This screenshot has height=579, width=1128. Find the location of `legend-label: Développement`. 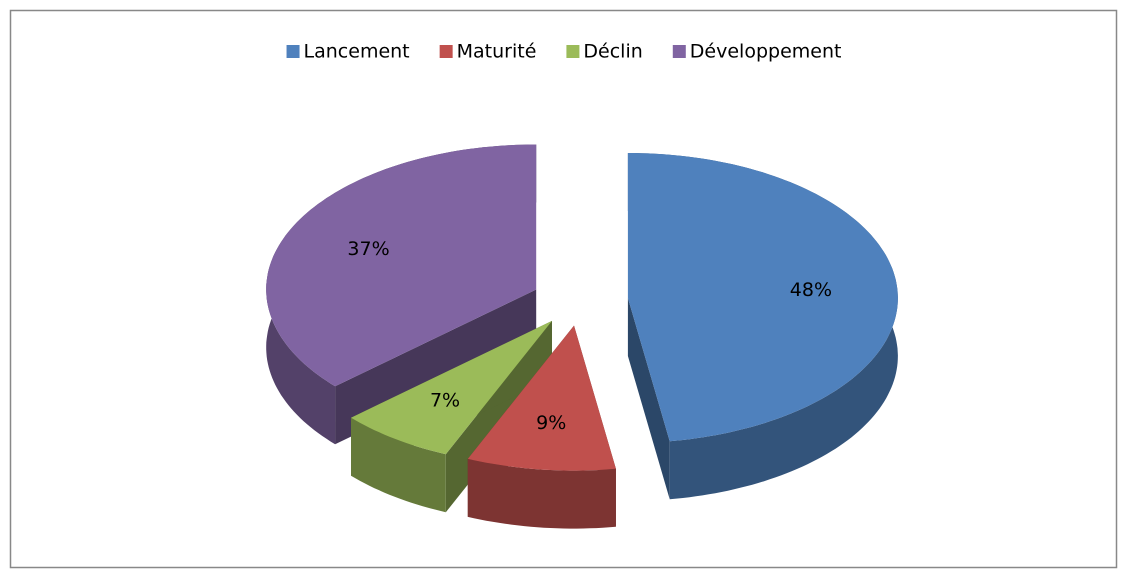

legend-label: Développement is located at coordinates (766, 52).